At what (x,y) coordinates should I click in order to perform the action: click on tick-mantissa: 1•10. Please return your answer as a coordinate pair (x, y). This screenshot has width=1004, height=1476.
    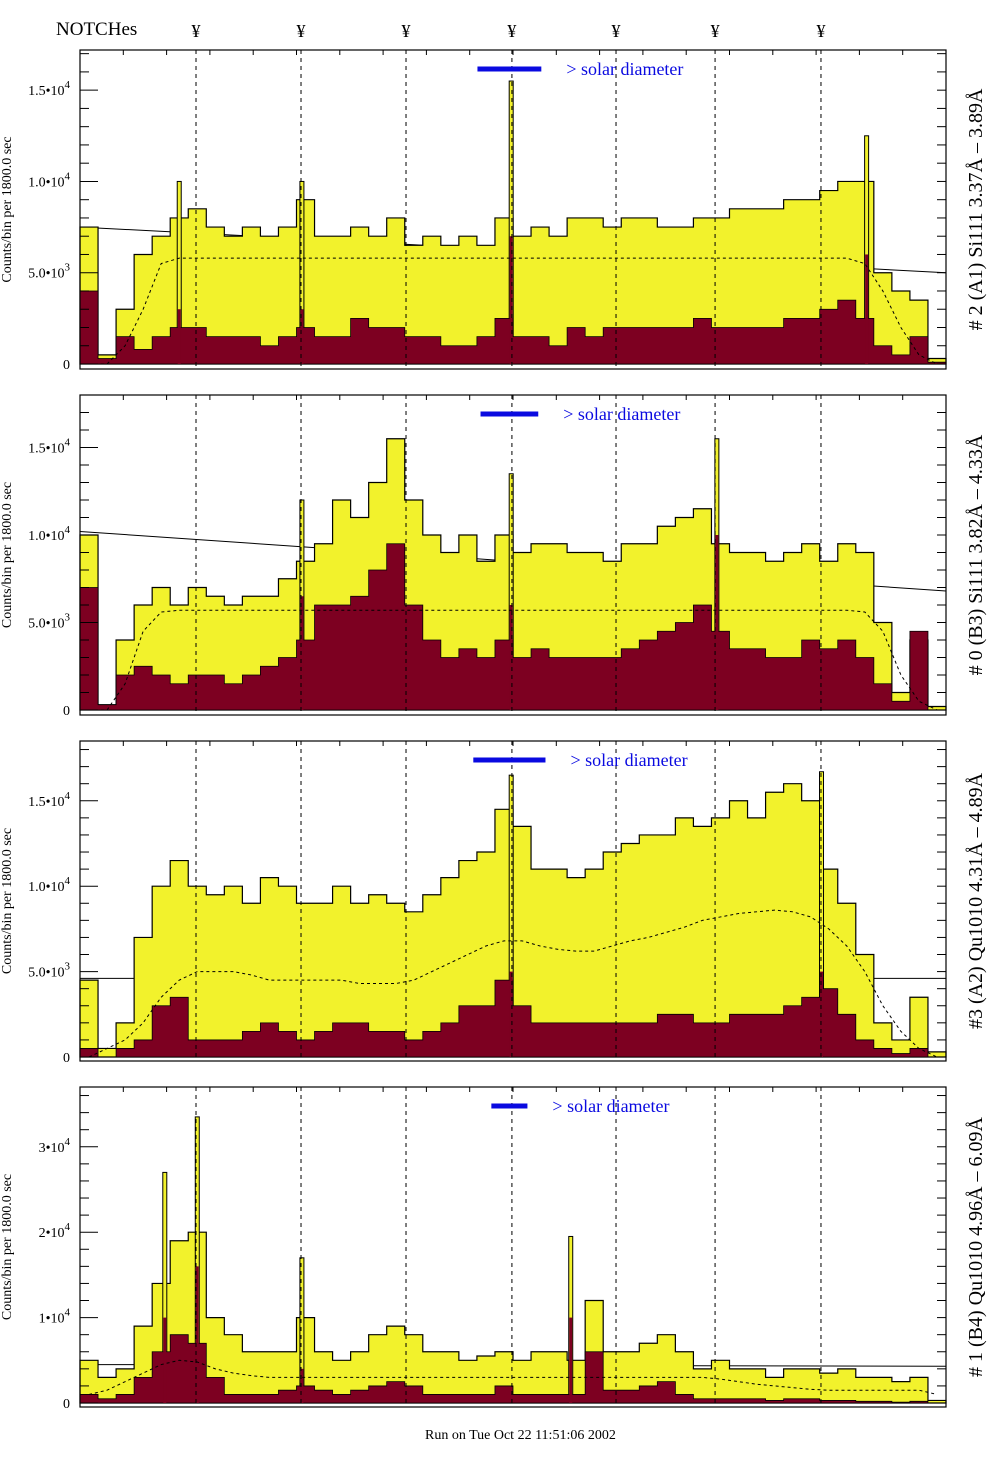
    Looking at the image, I should click on (52, 1319).